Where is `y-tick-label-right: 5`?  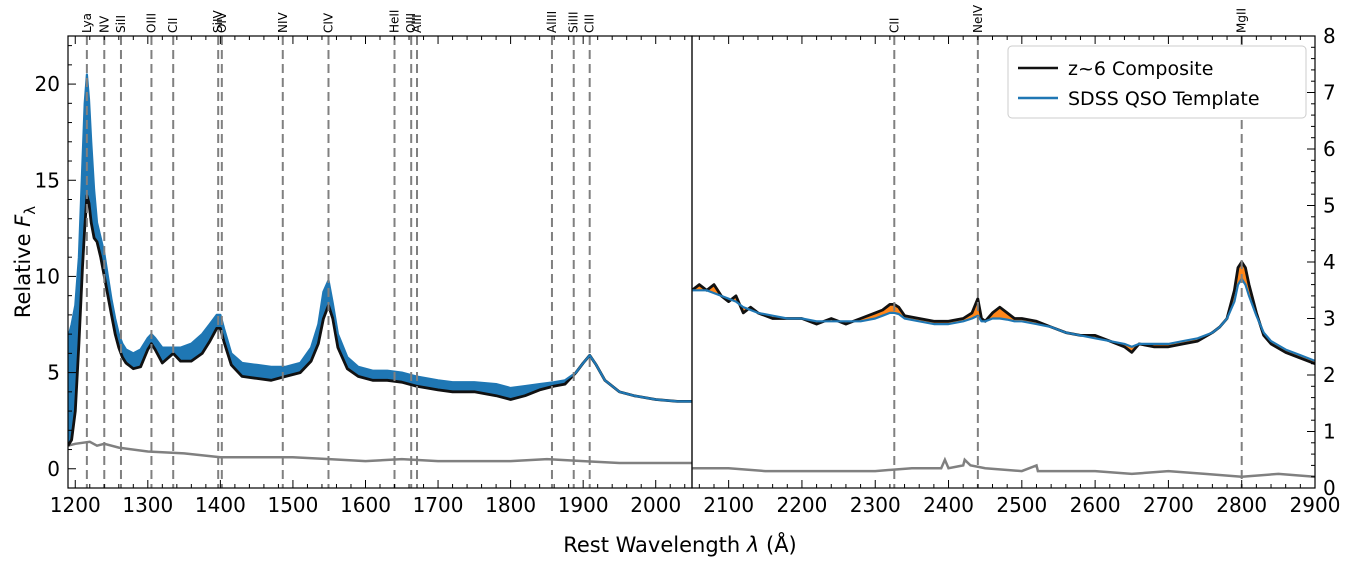 y-tick-label-right: 5 is located at coordinates (1329, 206).